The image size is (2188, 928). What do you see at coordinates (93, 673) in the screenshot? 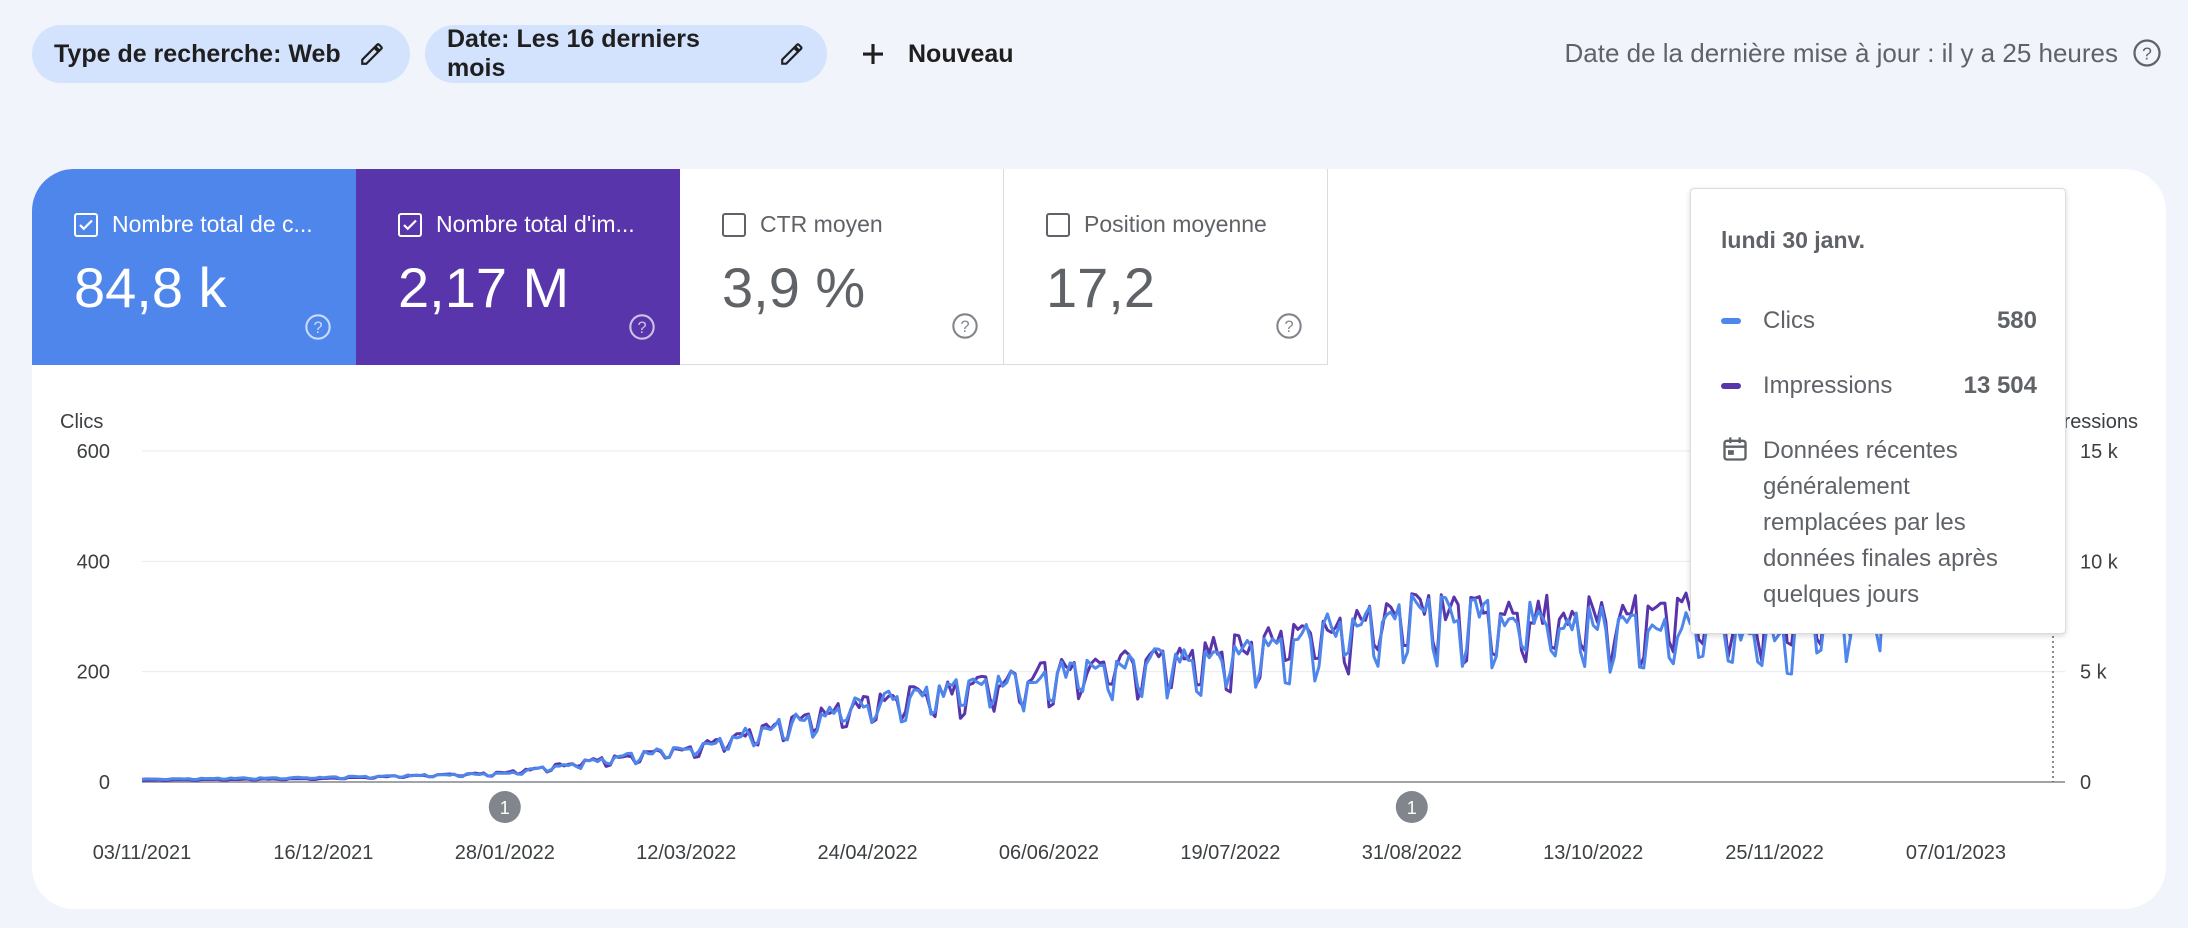
I see `y-left-tick-label: 200` at bounding box center [93, 673].